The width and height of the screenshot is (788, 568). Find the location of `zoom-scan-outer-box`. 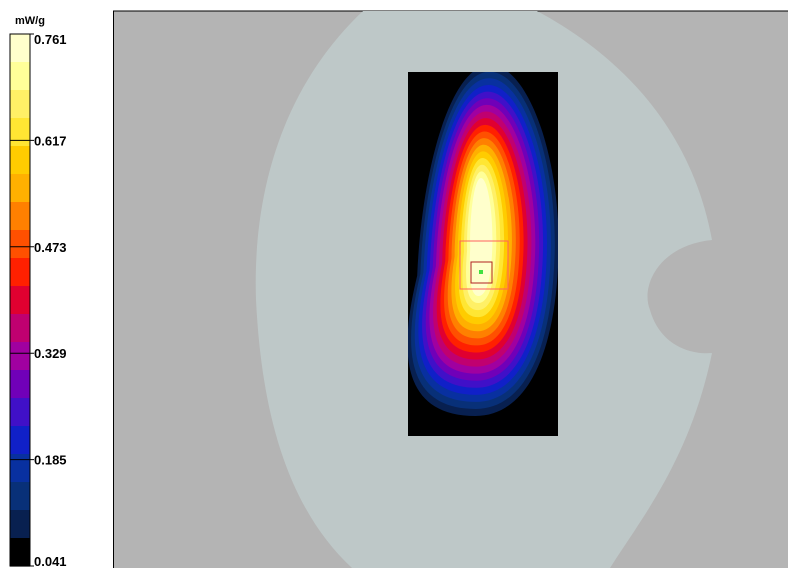

zoom-scan-outer-box is located at coordinates (484, 265).